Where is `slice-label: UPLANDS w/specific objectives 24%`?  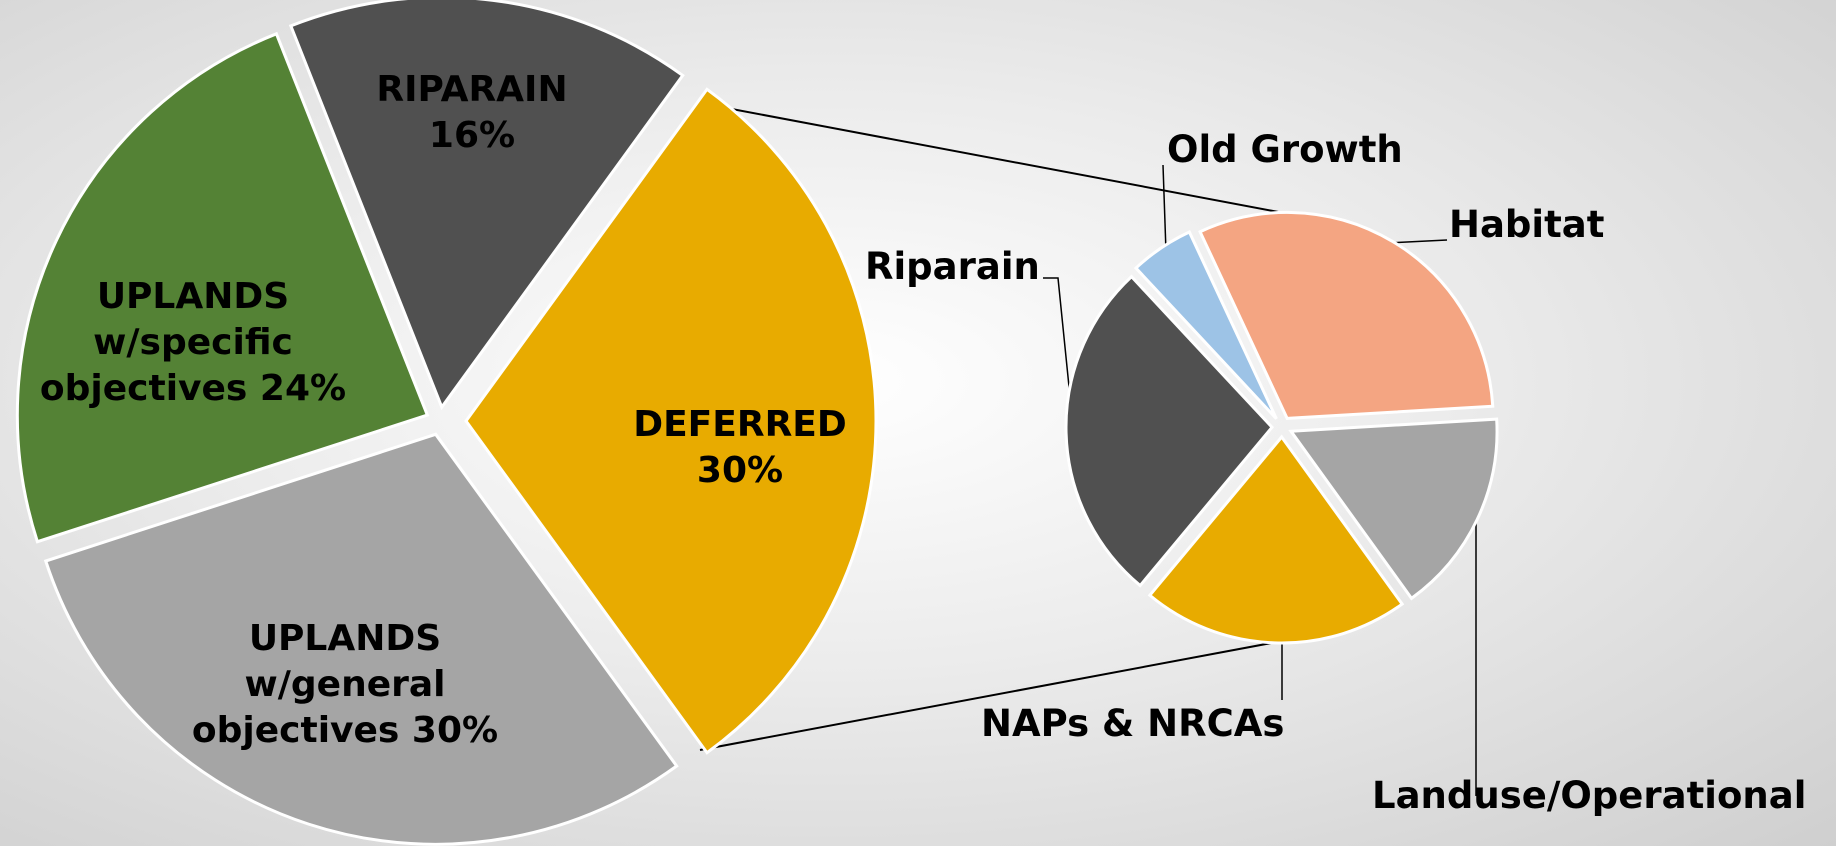
slice-label: UPLANDS w/specific objectives 24% is located at coordinates (193, 343).